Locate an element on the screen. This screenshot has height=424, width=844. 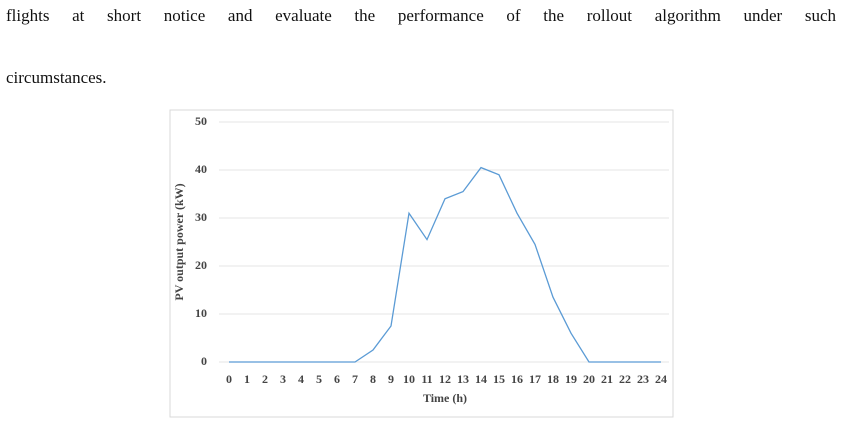
x-tick-label: 23 is located at coordinates (643, 379).